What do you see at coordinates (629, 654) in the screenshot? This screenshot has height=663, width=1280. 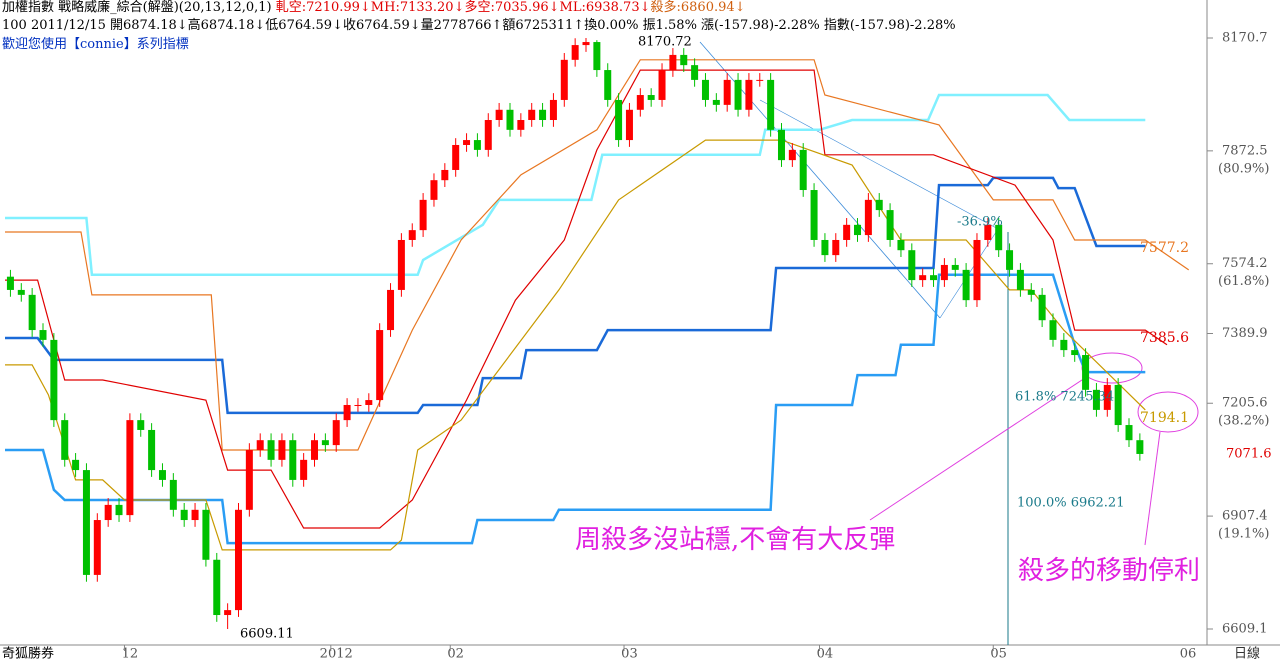 I see `x-tick-label: 03` at bounding box center [629, 654].